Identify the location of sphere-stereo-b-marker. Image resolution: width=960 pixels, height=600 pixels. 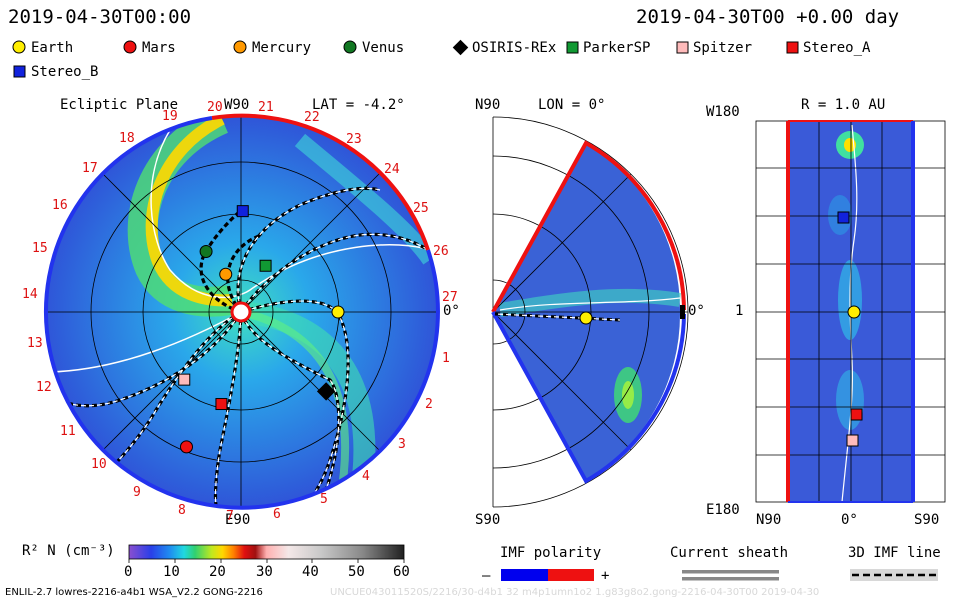
(843, 217).